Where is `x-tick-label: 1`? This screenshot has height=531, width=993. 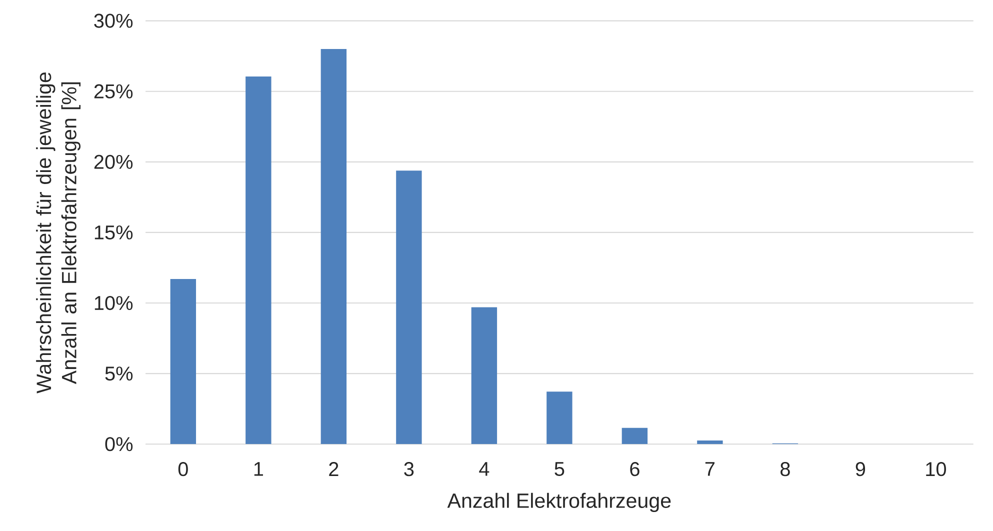
x-tick-label: 1 is located at coordinates (258, 469).